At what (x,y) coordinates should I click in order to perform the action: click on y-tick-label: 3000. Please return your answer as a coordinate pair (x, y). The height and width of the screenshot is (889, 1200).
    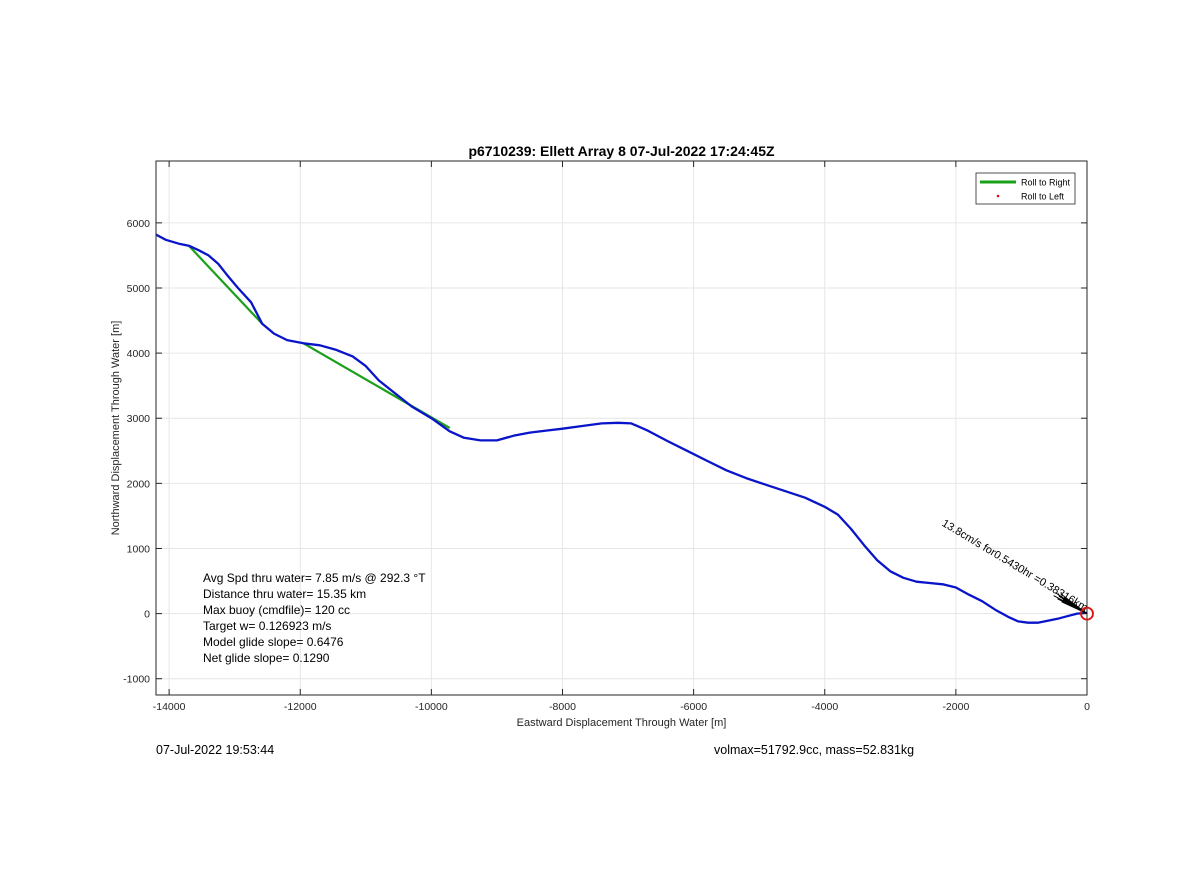
    Looking at the image, I should click on (139, 419).